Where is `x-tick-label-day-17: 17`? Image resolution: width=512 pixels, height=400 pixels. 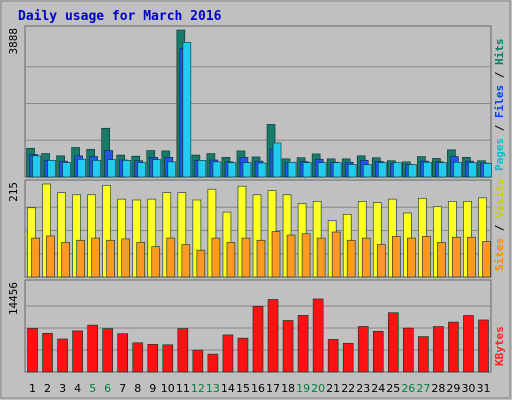 x-tick-label-day-17: 17 is located at coordinates (273, 388).